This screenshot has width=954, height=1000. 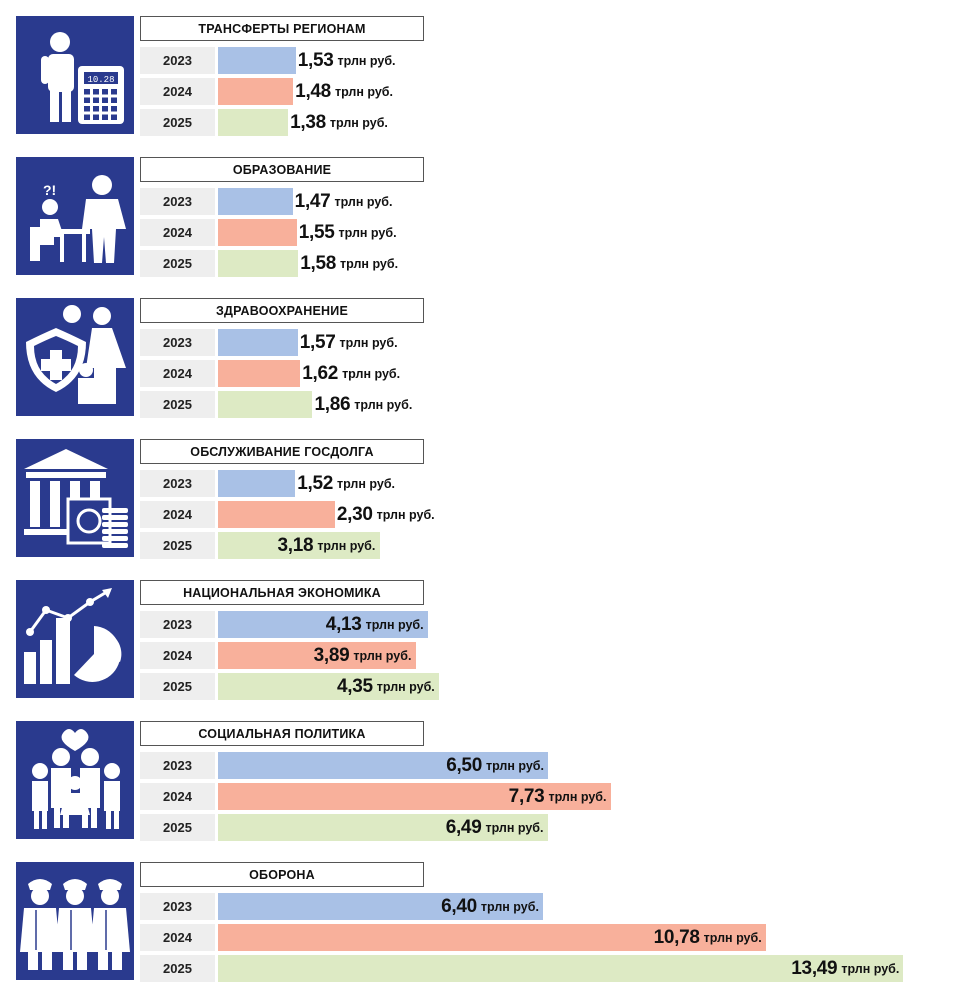 What do you see at coordinates (308, 122) in the screenshot?
I see `value-number: 1,38` at bounding box center [308, 122].